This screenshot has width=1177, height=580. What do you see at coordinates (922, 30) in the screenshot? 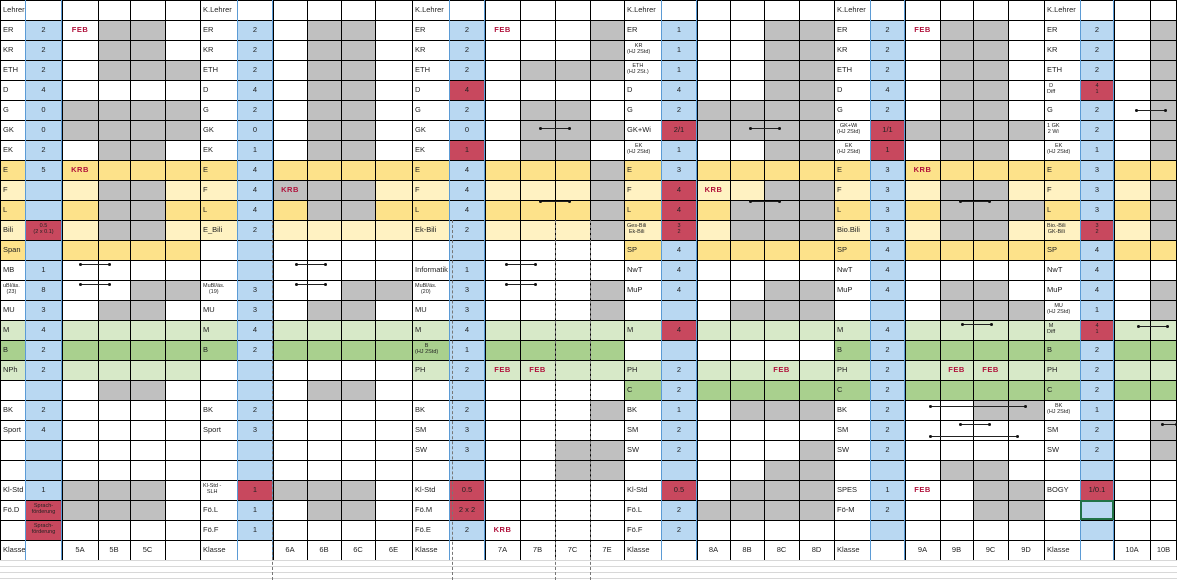
I see `class-cell: FEB` at bounding box center [922, 30].